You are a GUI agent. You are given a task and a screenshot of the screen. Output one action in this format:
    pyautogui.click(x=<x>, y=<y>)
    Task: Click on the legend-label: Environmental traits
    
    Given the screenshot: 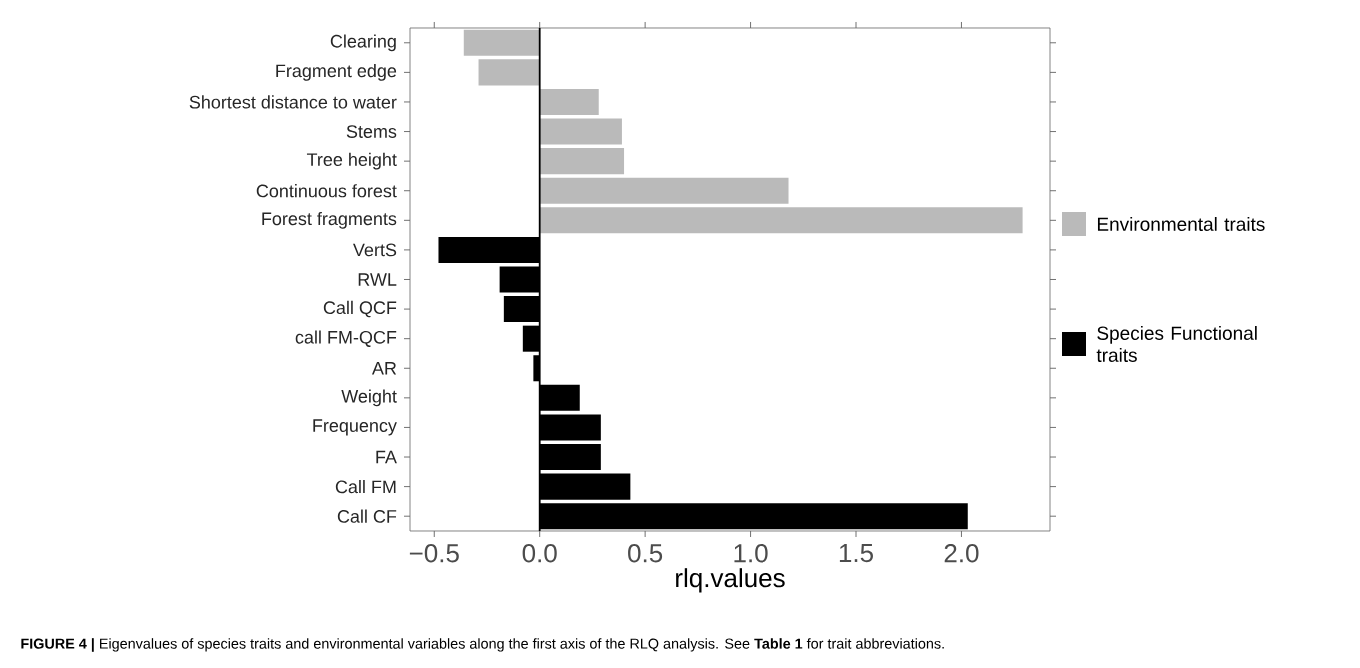 What is the action you would take?
    pyautogui.click(x=1181, y=224)
    